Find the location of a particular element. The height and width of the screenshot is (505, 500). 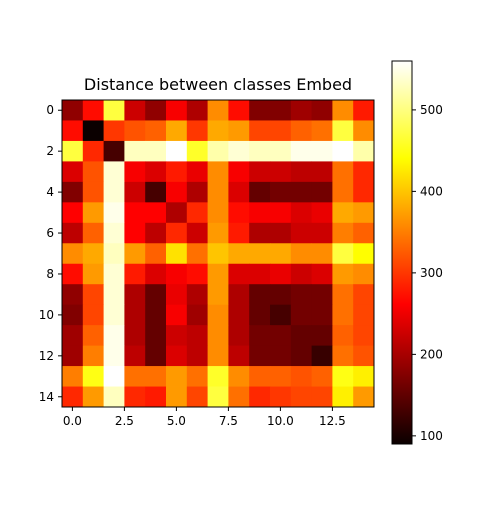

colorbar-tick-label: 200 is located at coordinates (431, 354).